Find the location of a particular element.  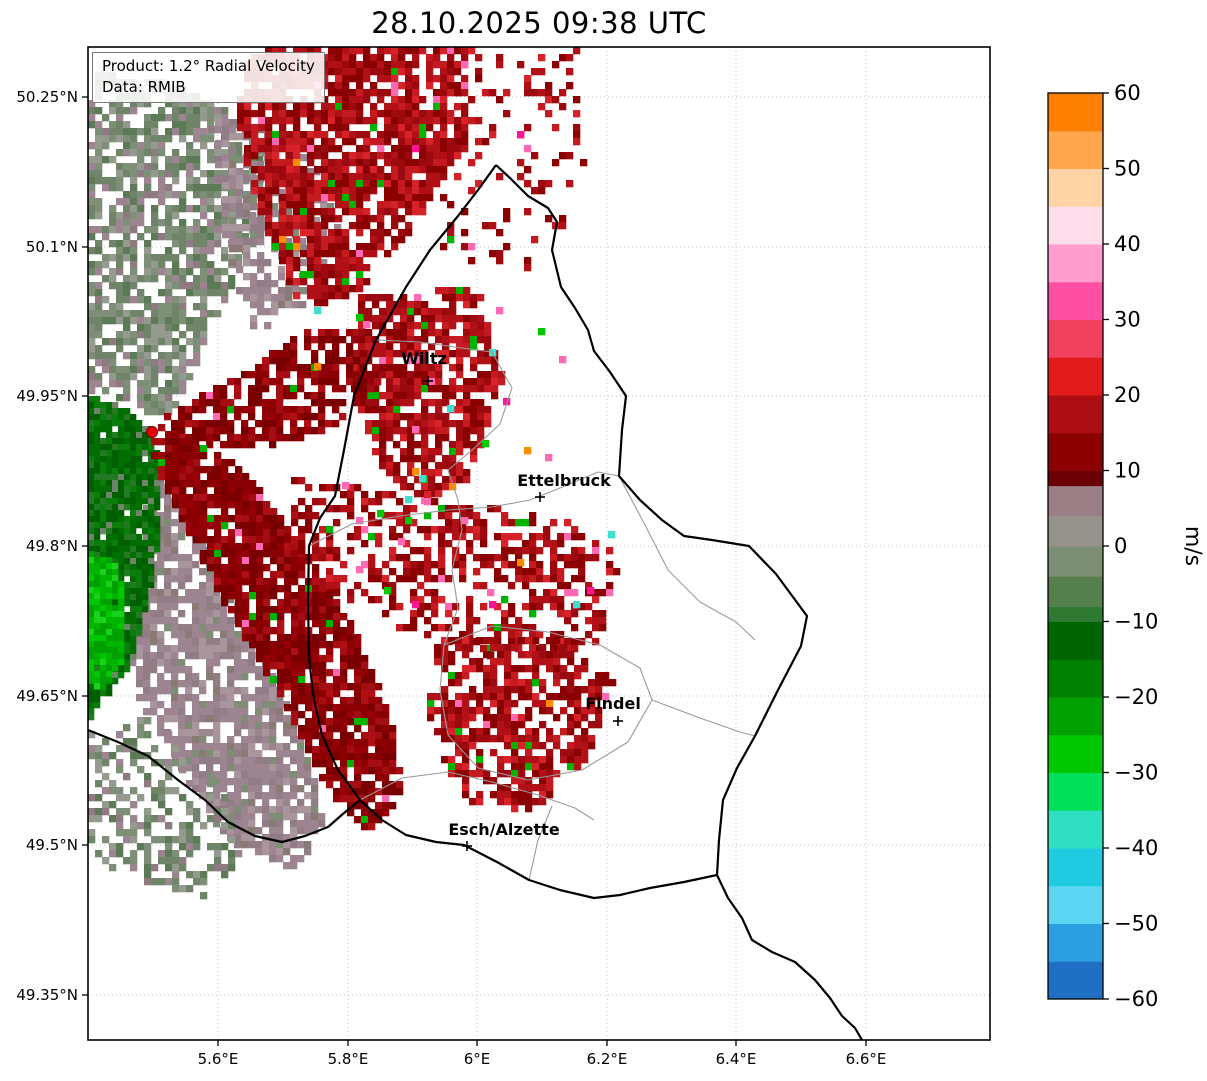

city-label: Wiltz is located at coordinates (424, 358).